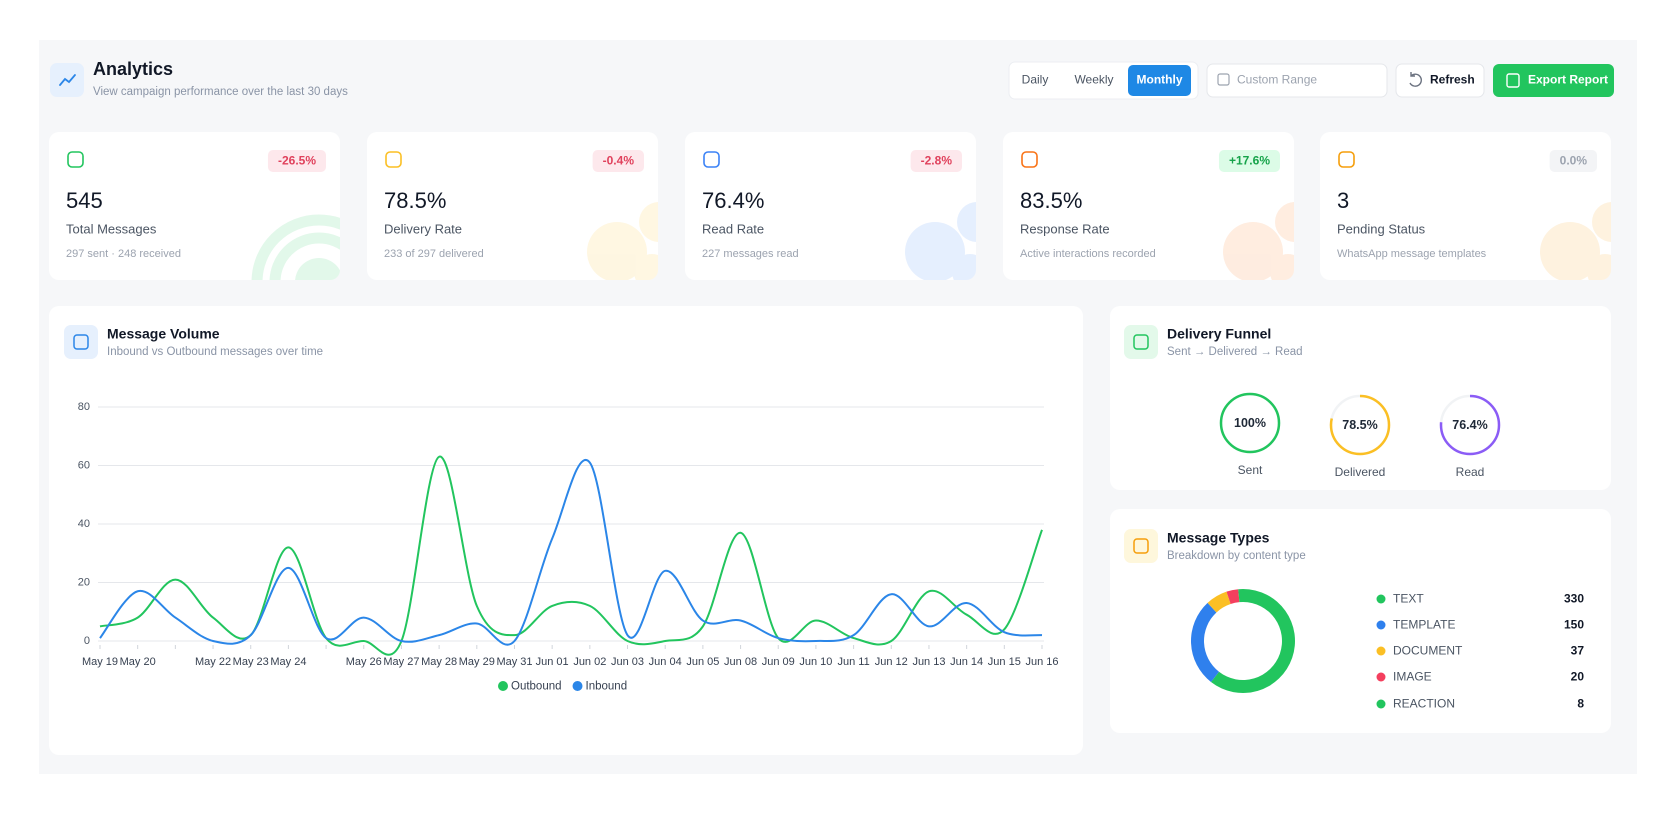  Describe the element at coordinates (84, 200) in the screenshot. I see `stat-value: 545` at that location.